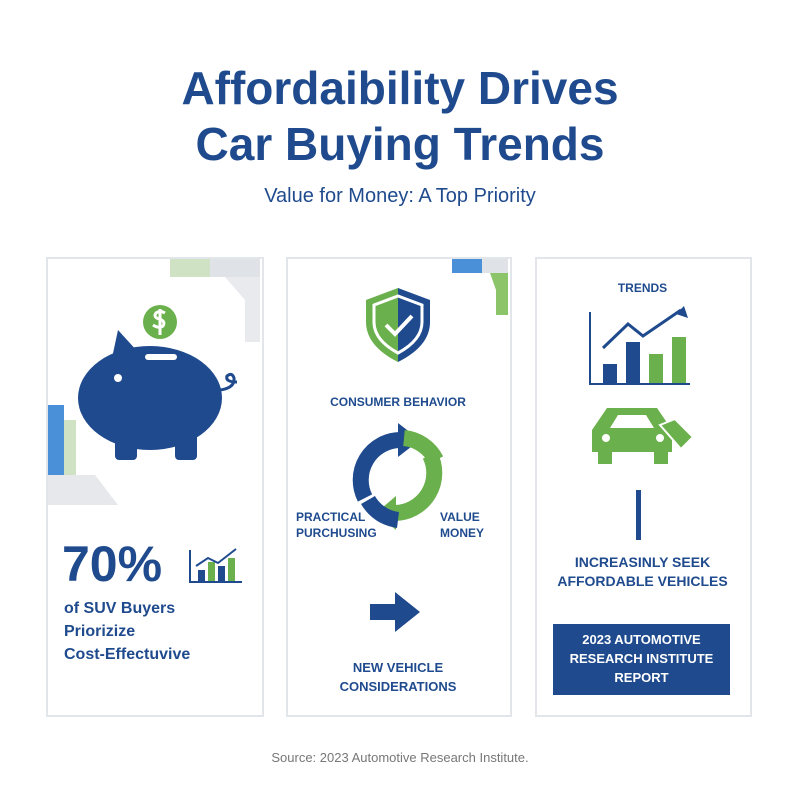 This screenshot has width=800, height=800. I want to click on report-text: RESEARCH INSTITUTE, so click(641, 658).